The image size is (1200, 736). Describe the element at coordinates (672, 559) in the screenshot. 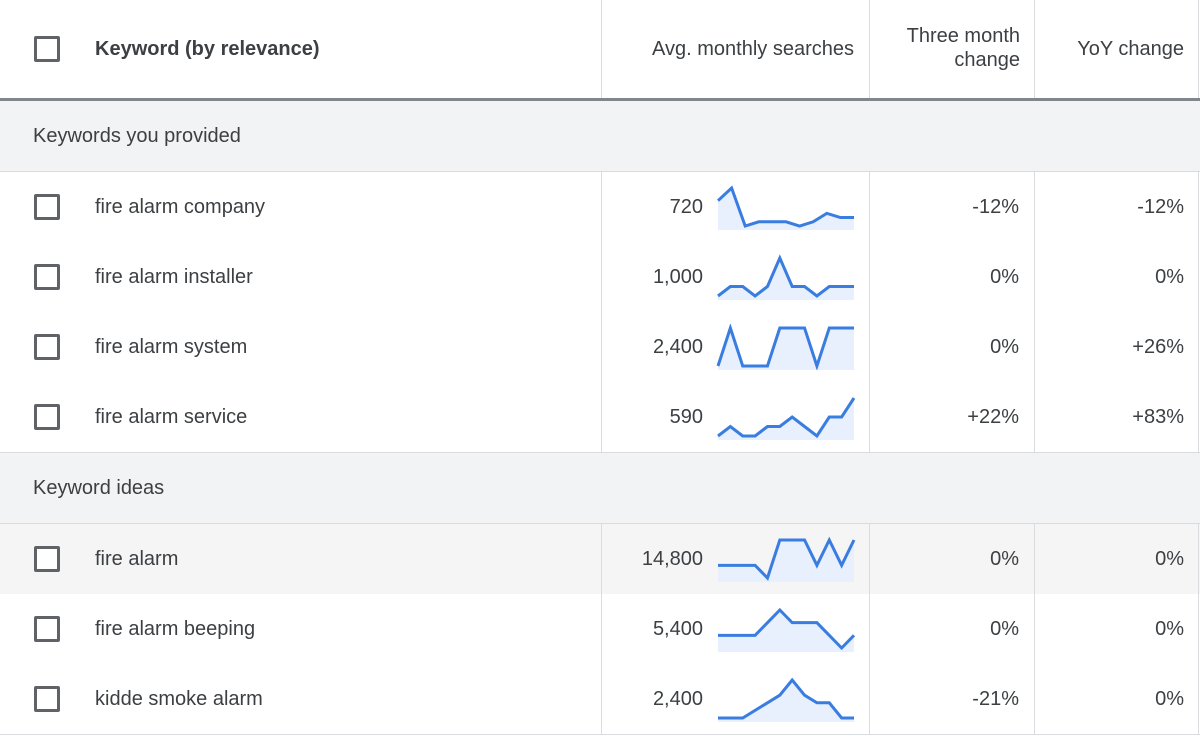

I see `avg-monthly-searches-value: 14,800` at that location.